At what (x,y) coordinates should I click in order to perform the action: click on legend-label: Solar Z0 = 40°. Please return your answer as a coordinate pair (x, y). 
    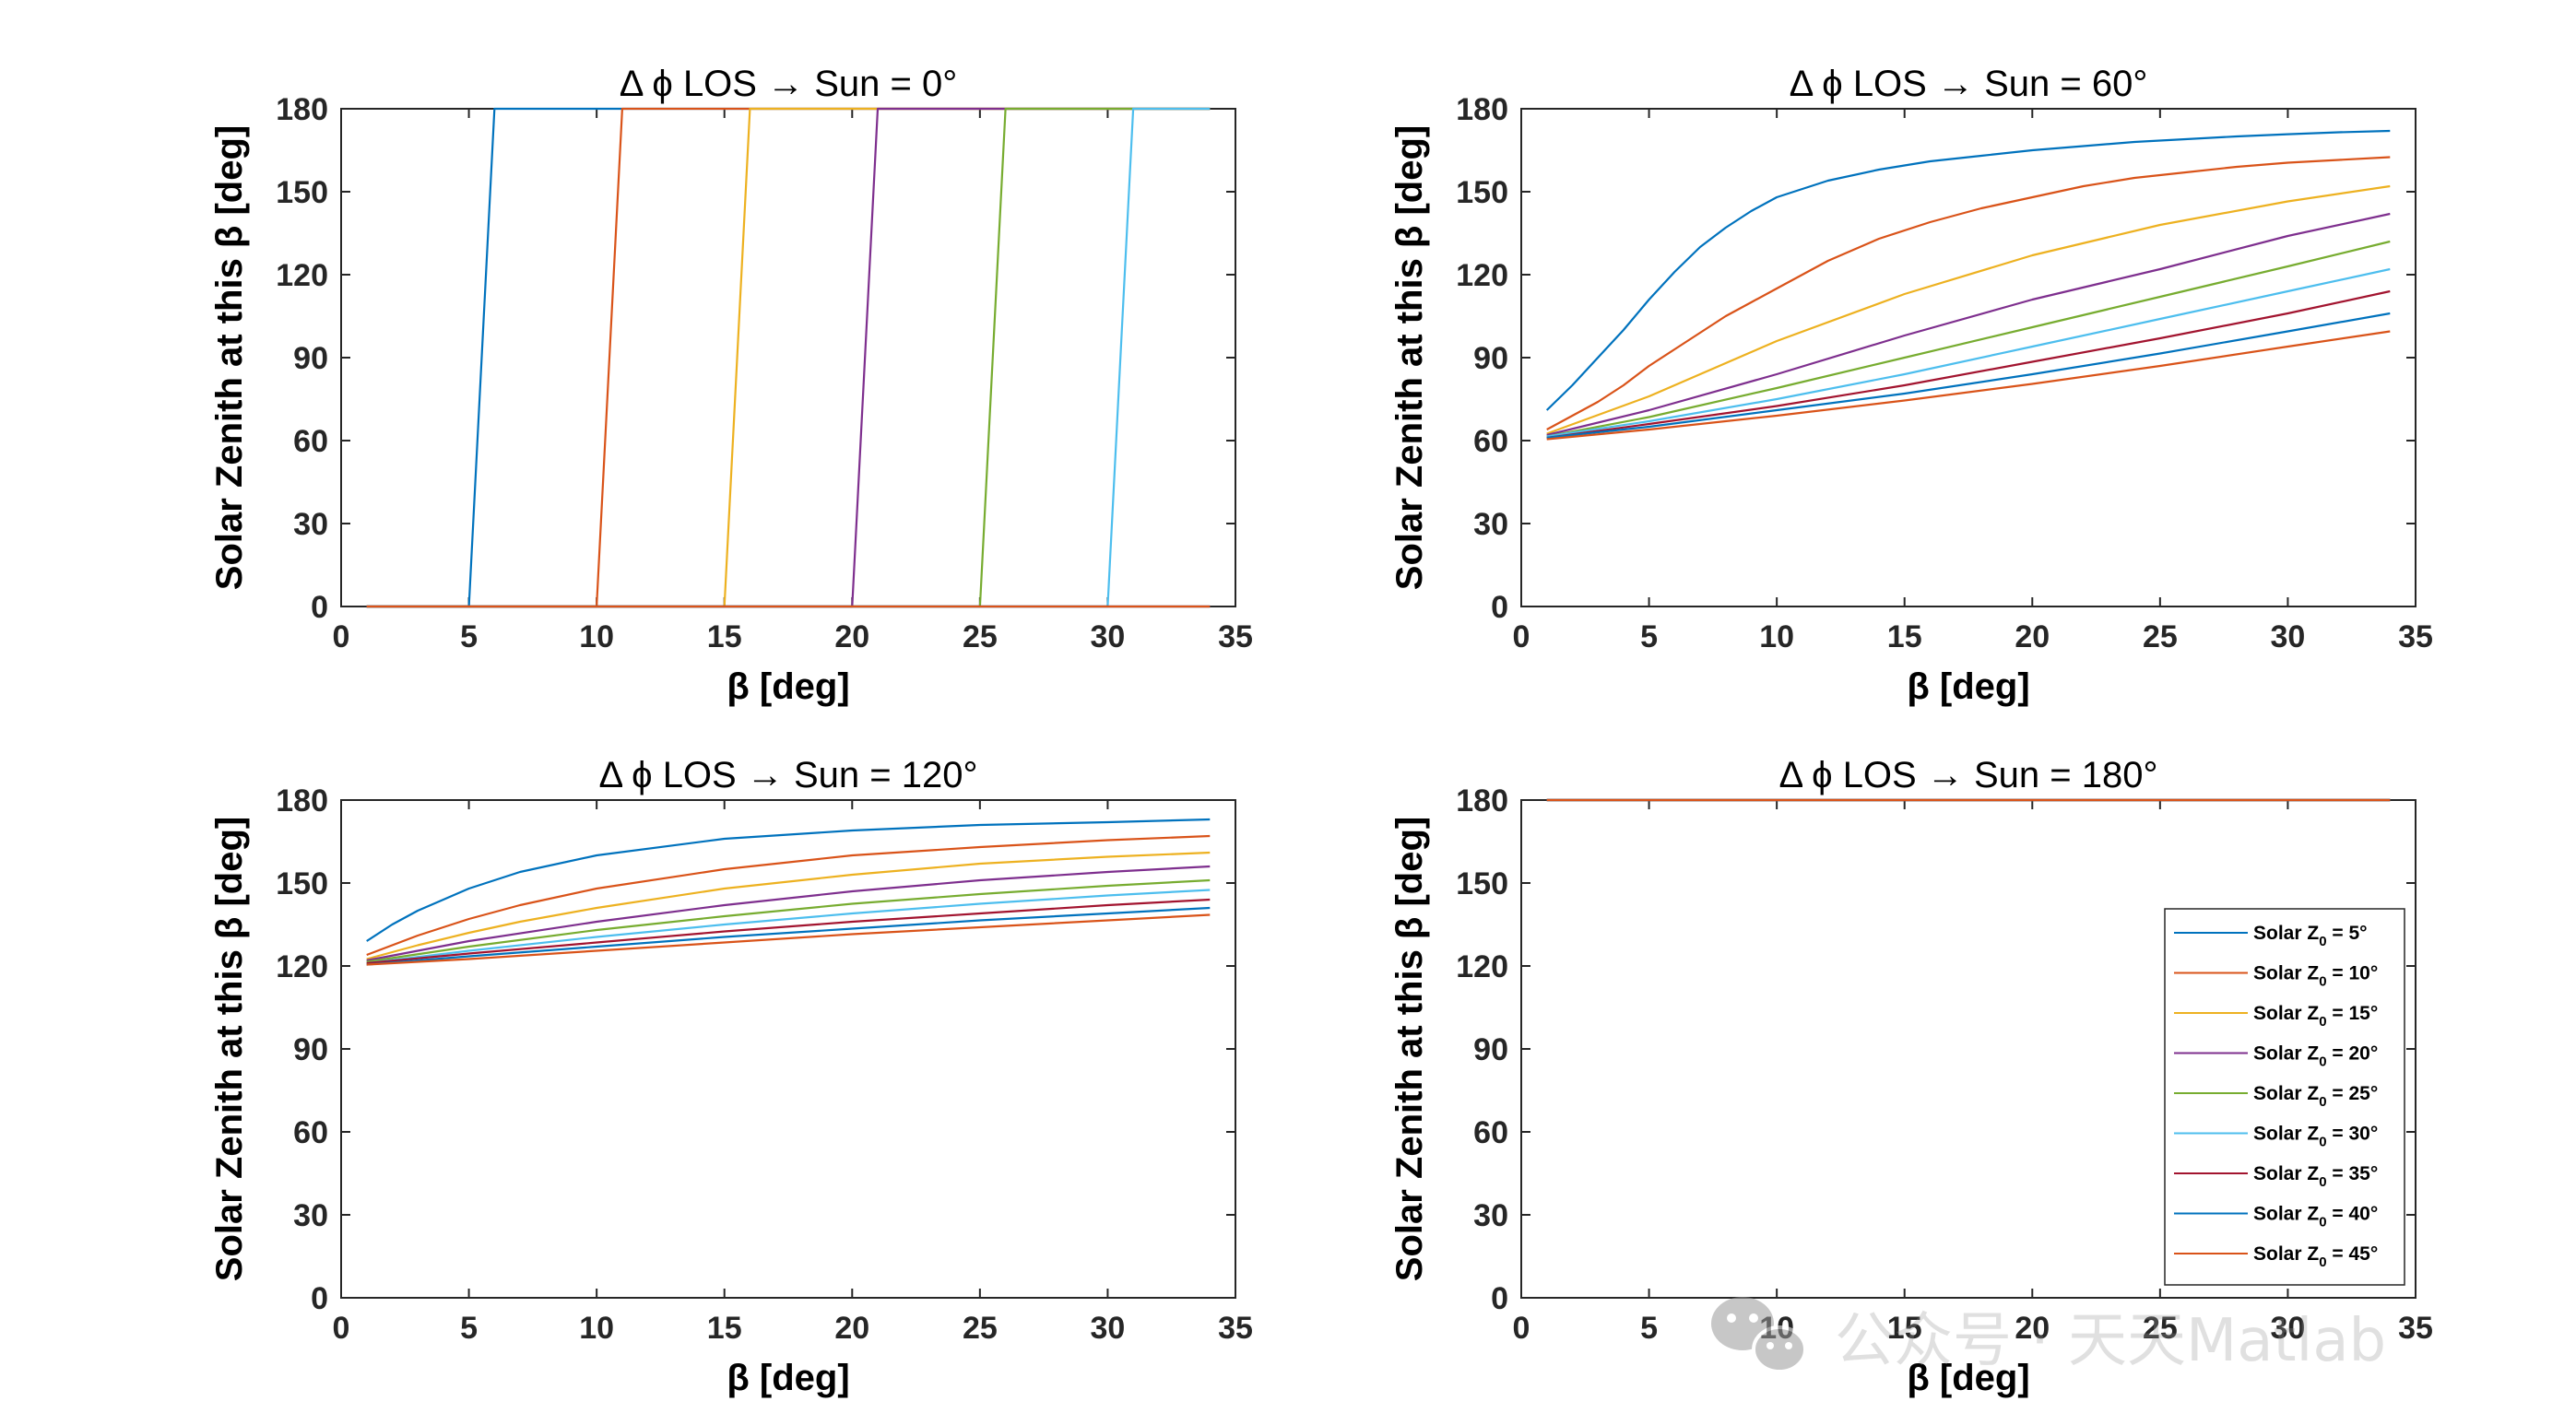
    Looking at the image, I should click on (2315, 1217).